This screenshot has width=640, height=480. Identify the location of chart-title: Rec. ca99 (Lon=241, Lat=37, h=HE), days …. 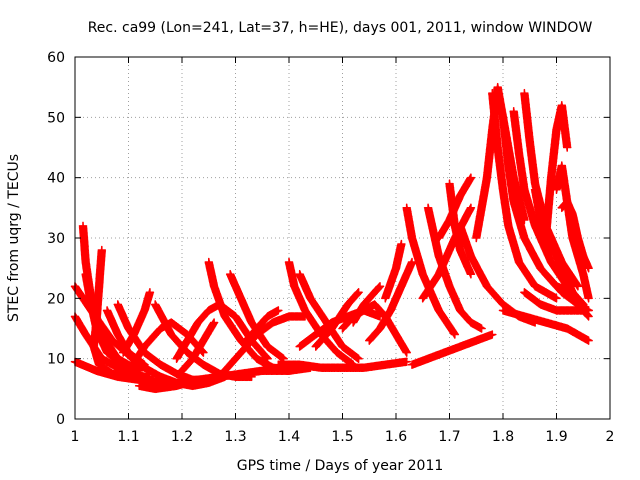
(340, 28).